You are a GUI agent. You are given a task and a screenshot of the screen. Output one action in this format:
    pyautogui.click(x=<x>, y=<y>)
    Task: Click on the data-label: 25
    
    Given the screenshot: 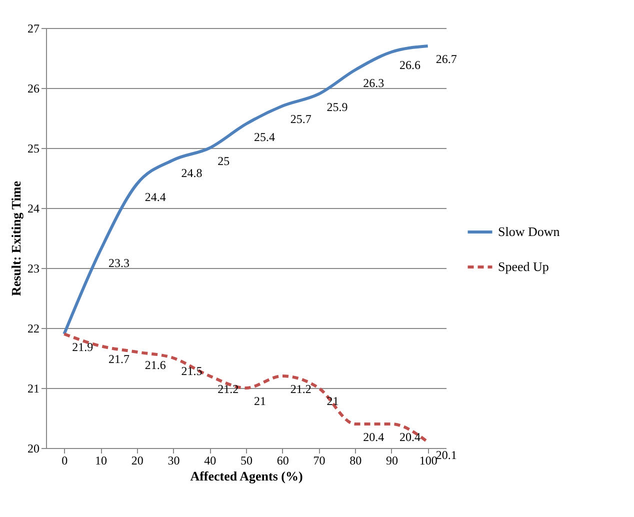 What is the action you would take?
    pyautogui.click(x=224, y=161)
    